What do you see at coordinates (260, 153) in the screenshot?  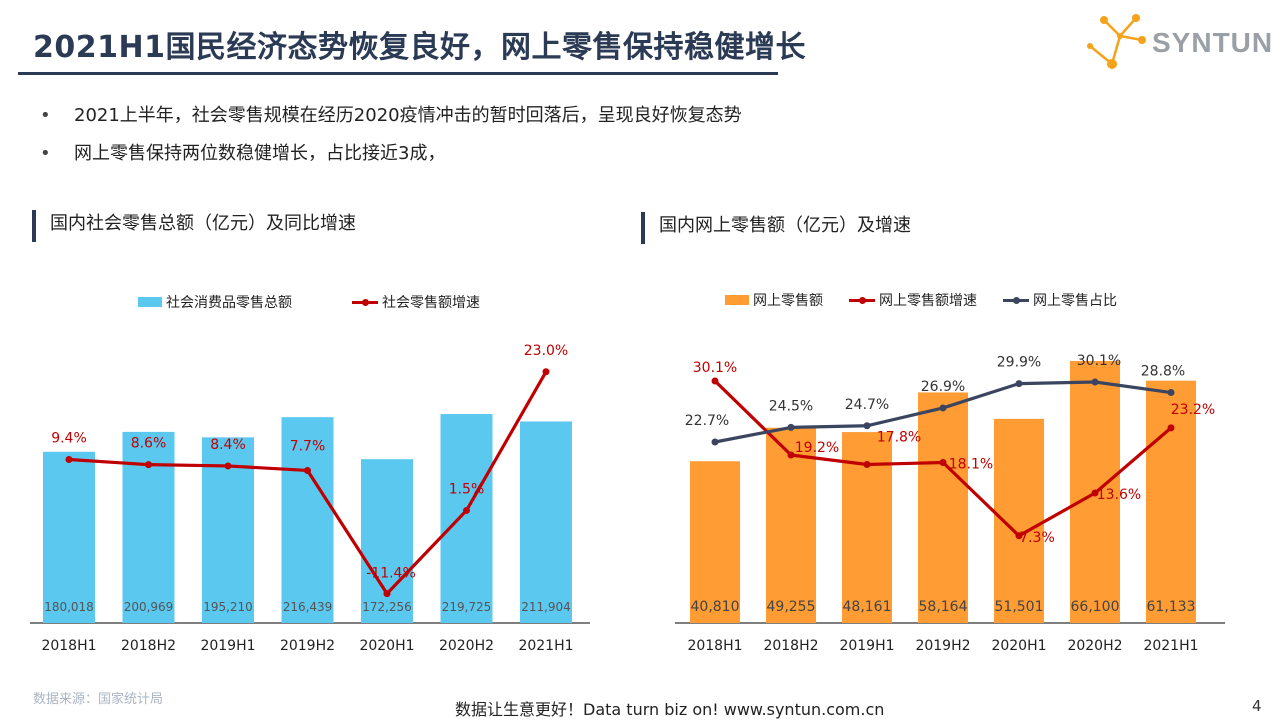 I see `bullet-text: 网上零售保持两位数稳健增长，占比接近3成，` at bounding box center [260, 153].